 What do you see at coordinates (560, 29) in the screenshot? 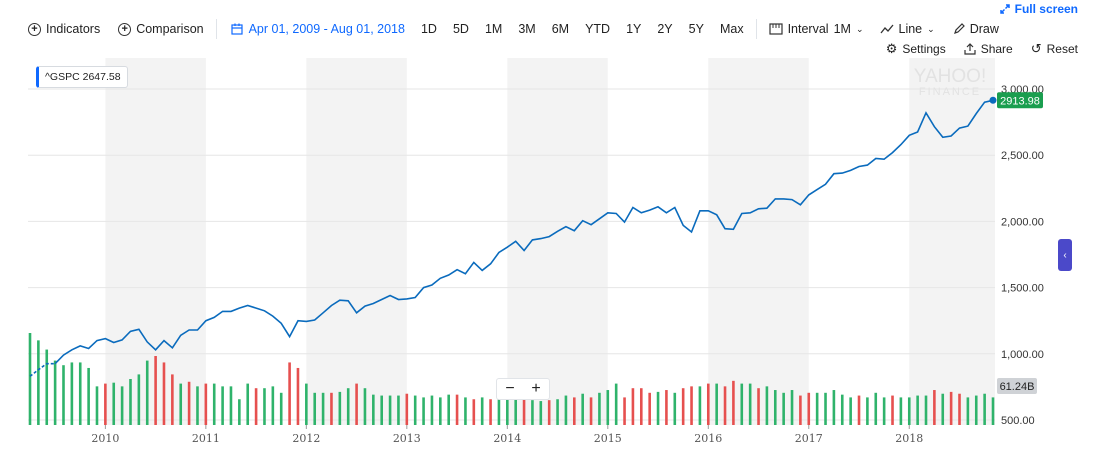
I see `range-6m: 6M` at bounding box center [560, 29].